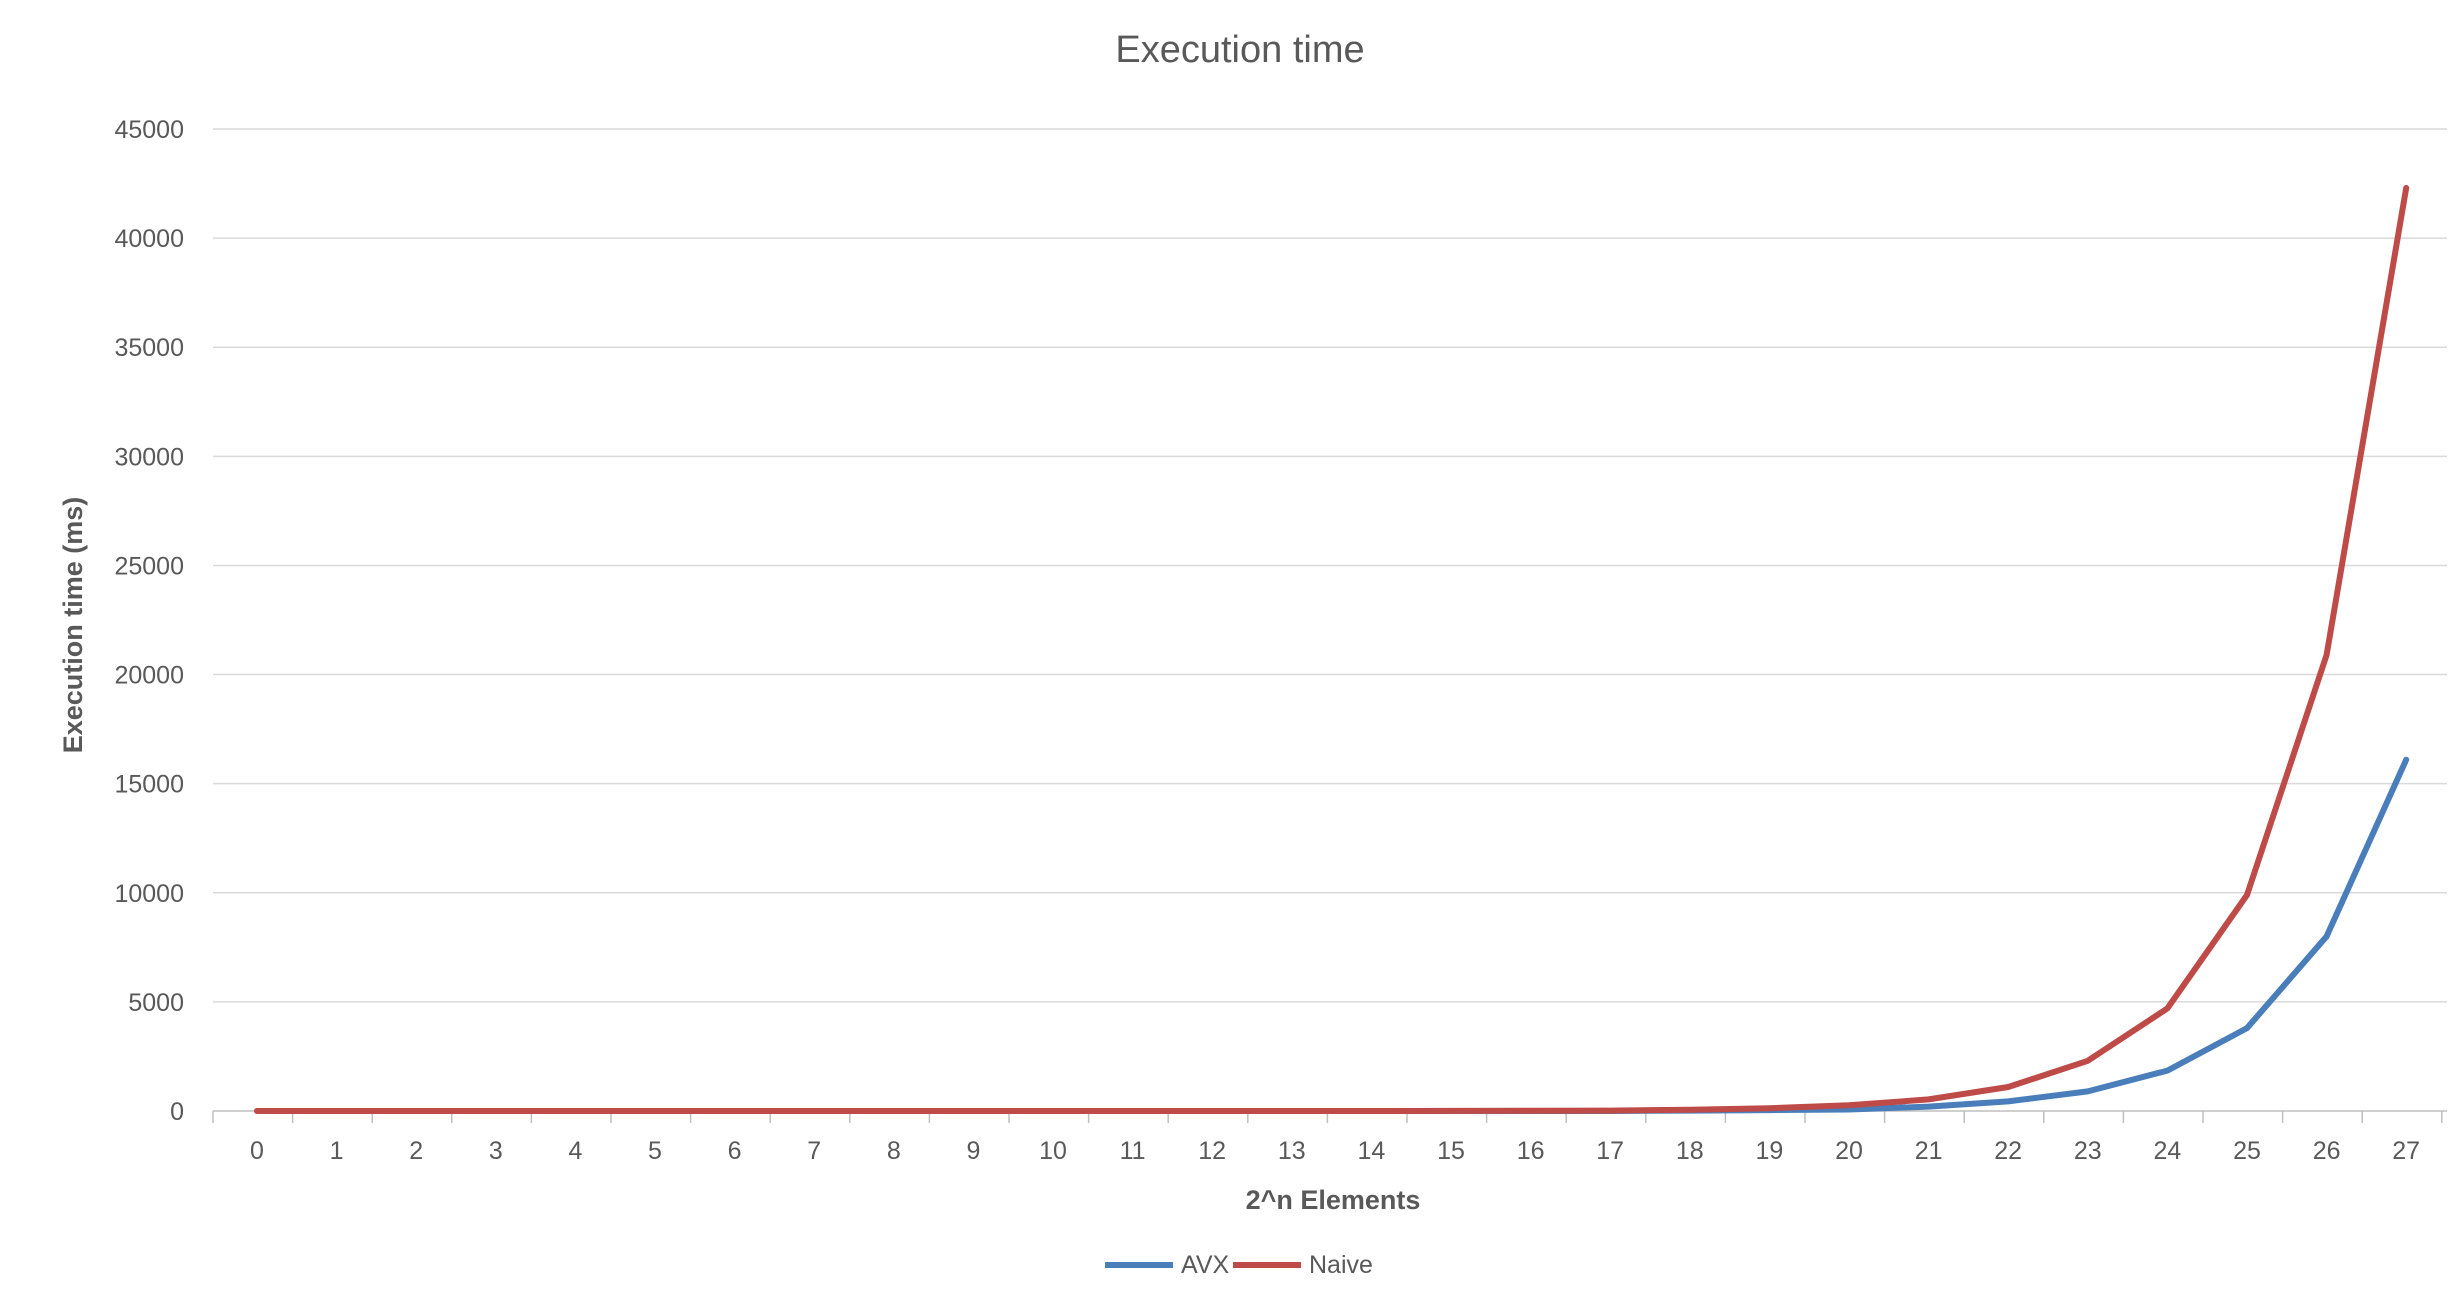 The width and height of the screenshot is (2461, 1297). What do you see at coordinates (149, 130) in the screenshot?
I see `y-tick-label: 45000` at bounding box center [149, 130].